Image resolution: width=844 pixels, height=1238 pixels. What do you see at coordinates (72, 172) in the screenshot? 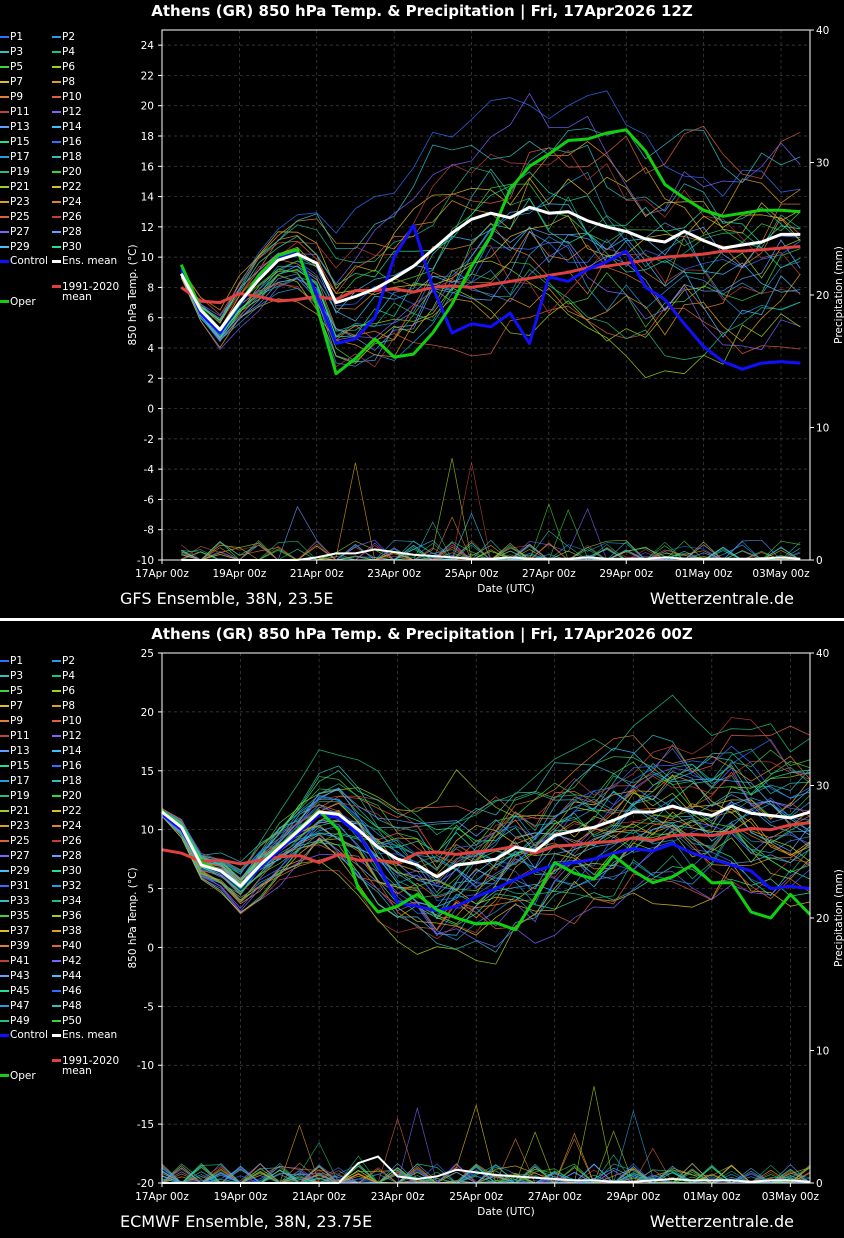
I see `legend-label: P20` at bounding box center [72, 172].